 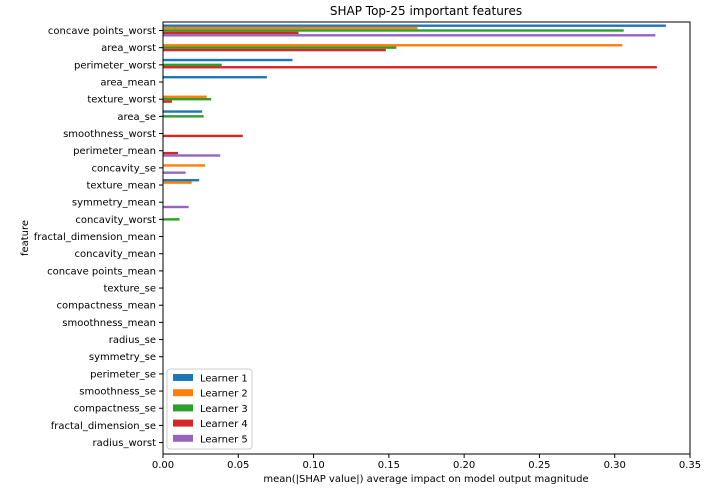 What do you see at coordinates (115, 65) in the screenshot?
I see `y-tick-label: perimeter_worst` at bounding box center [115, 65].